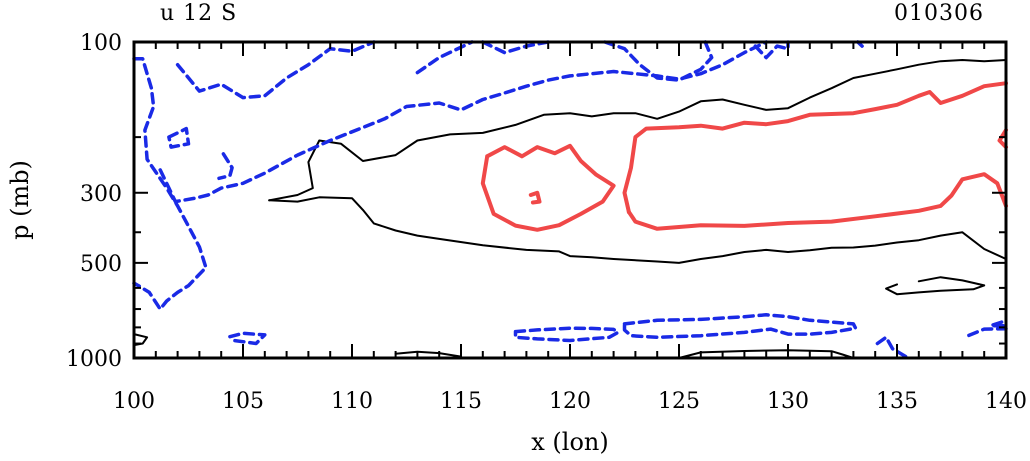 The image size is (1030, 461). Describe the element at coordinates (198, 13) in the screenshot. I see `chart-title-left: u 12 S` at that location.